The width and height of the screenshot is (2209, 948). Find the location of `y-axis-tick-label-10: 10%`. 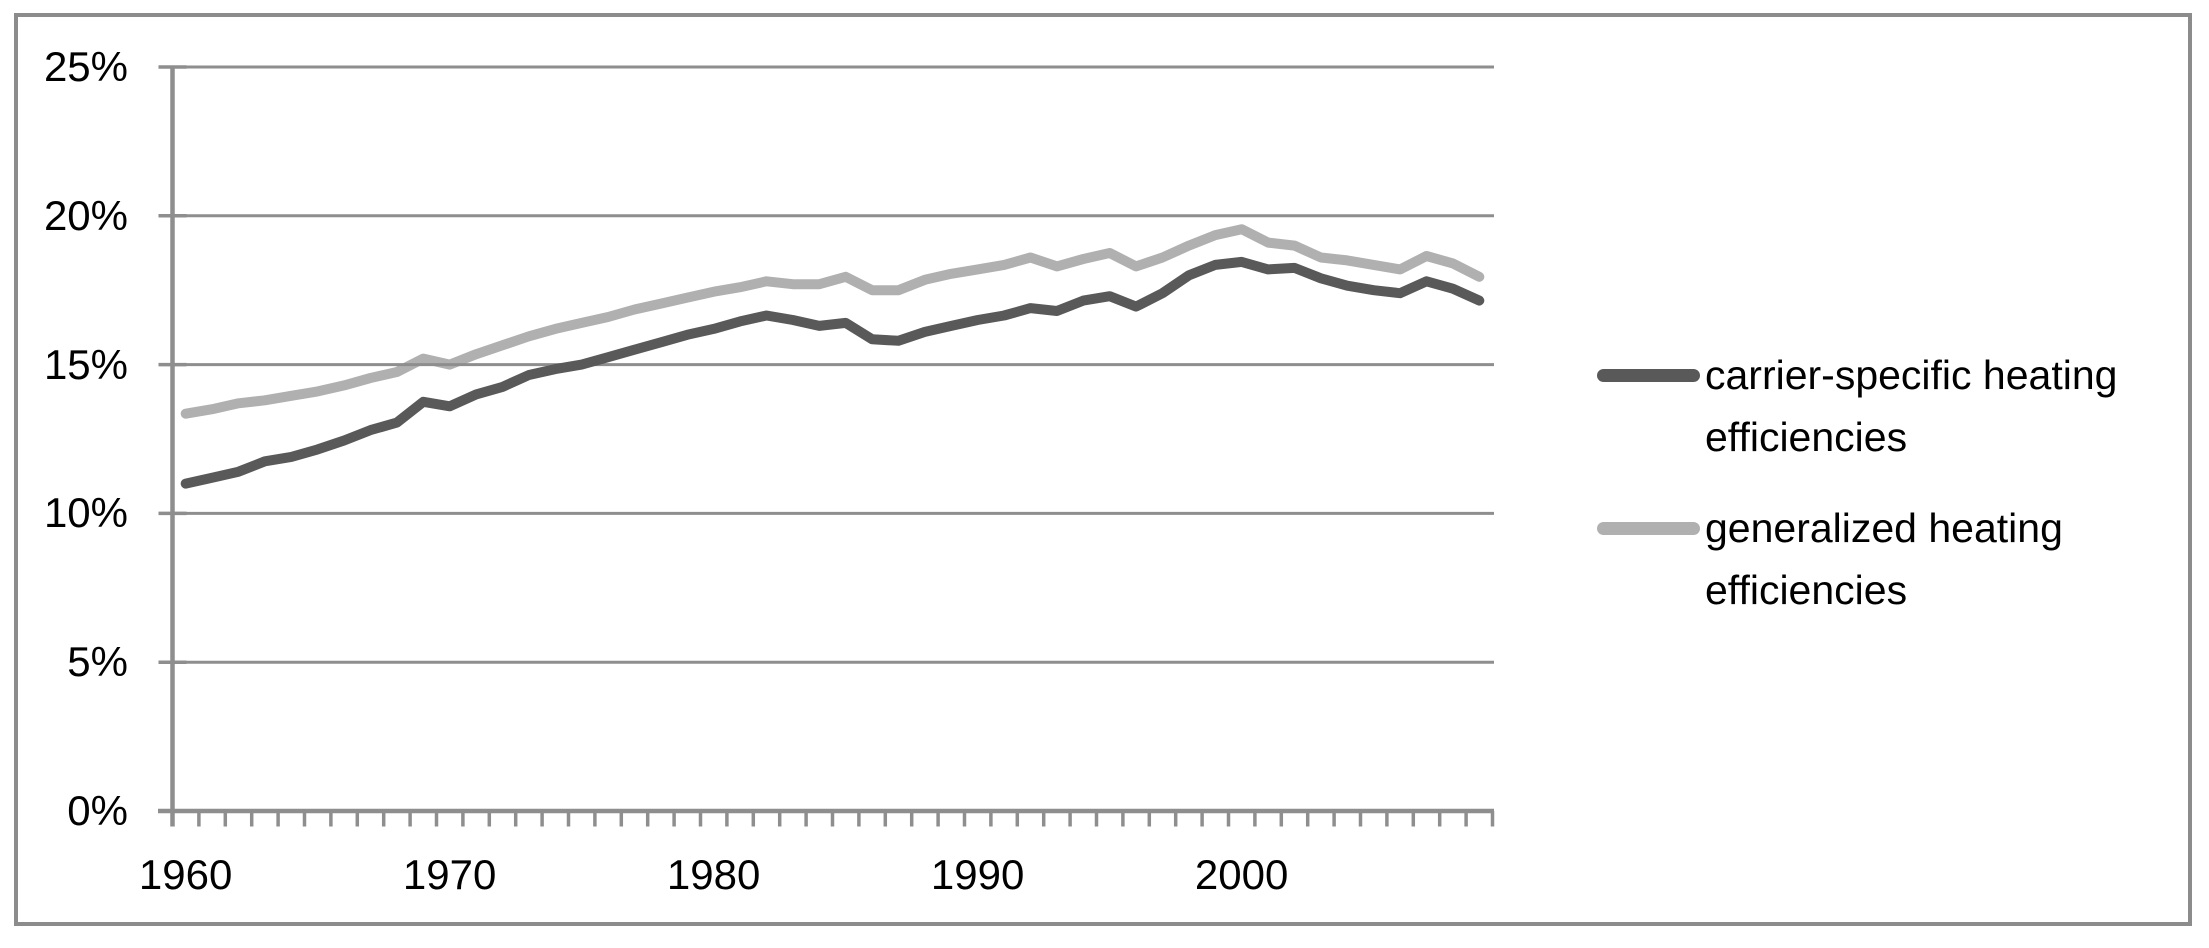

y-axis-tick-label-10: 10% is located at coordinates (85, 513).